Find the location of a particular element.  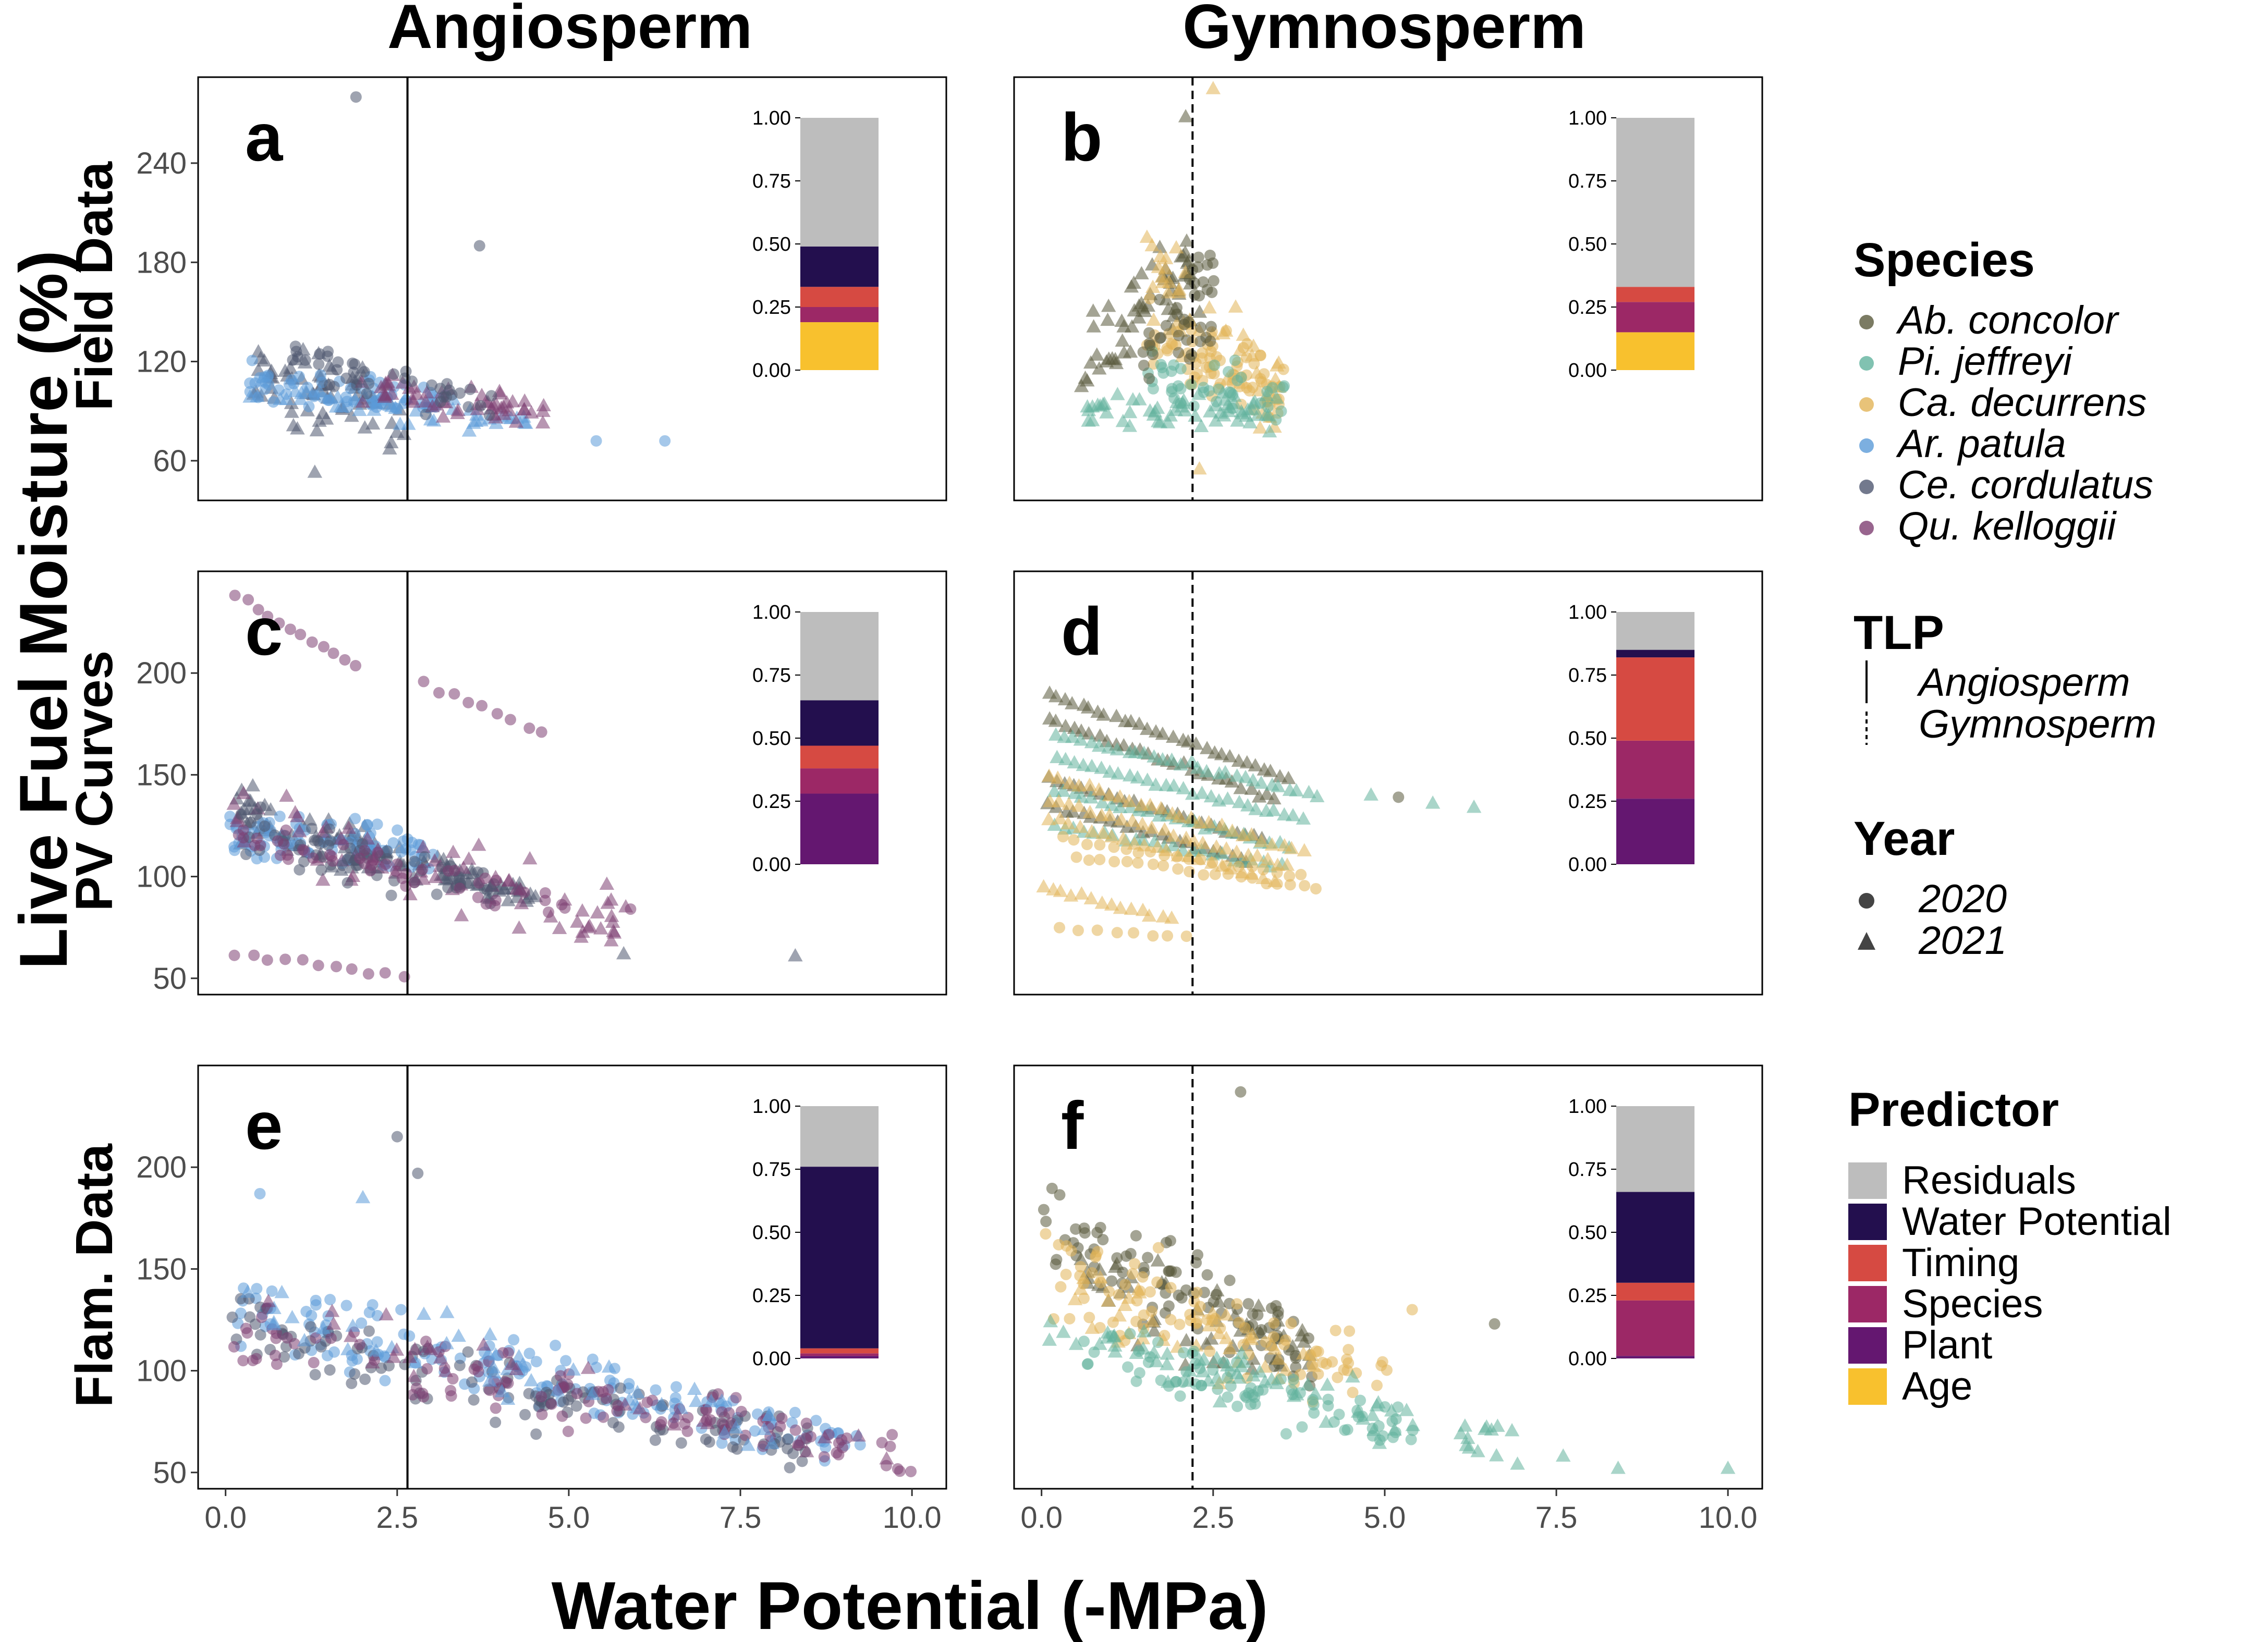

panel-border is located at coordinates (1388, 1277).